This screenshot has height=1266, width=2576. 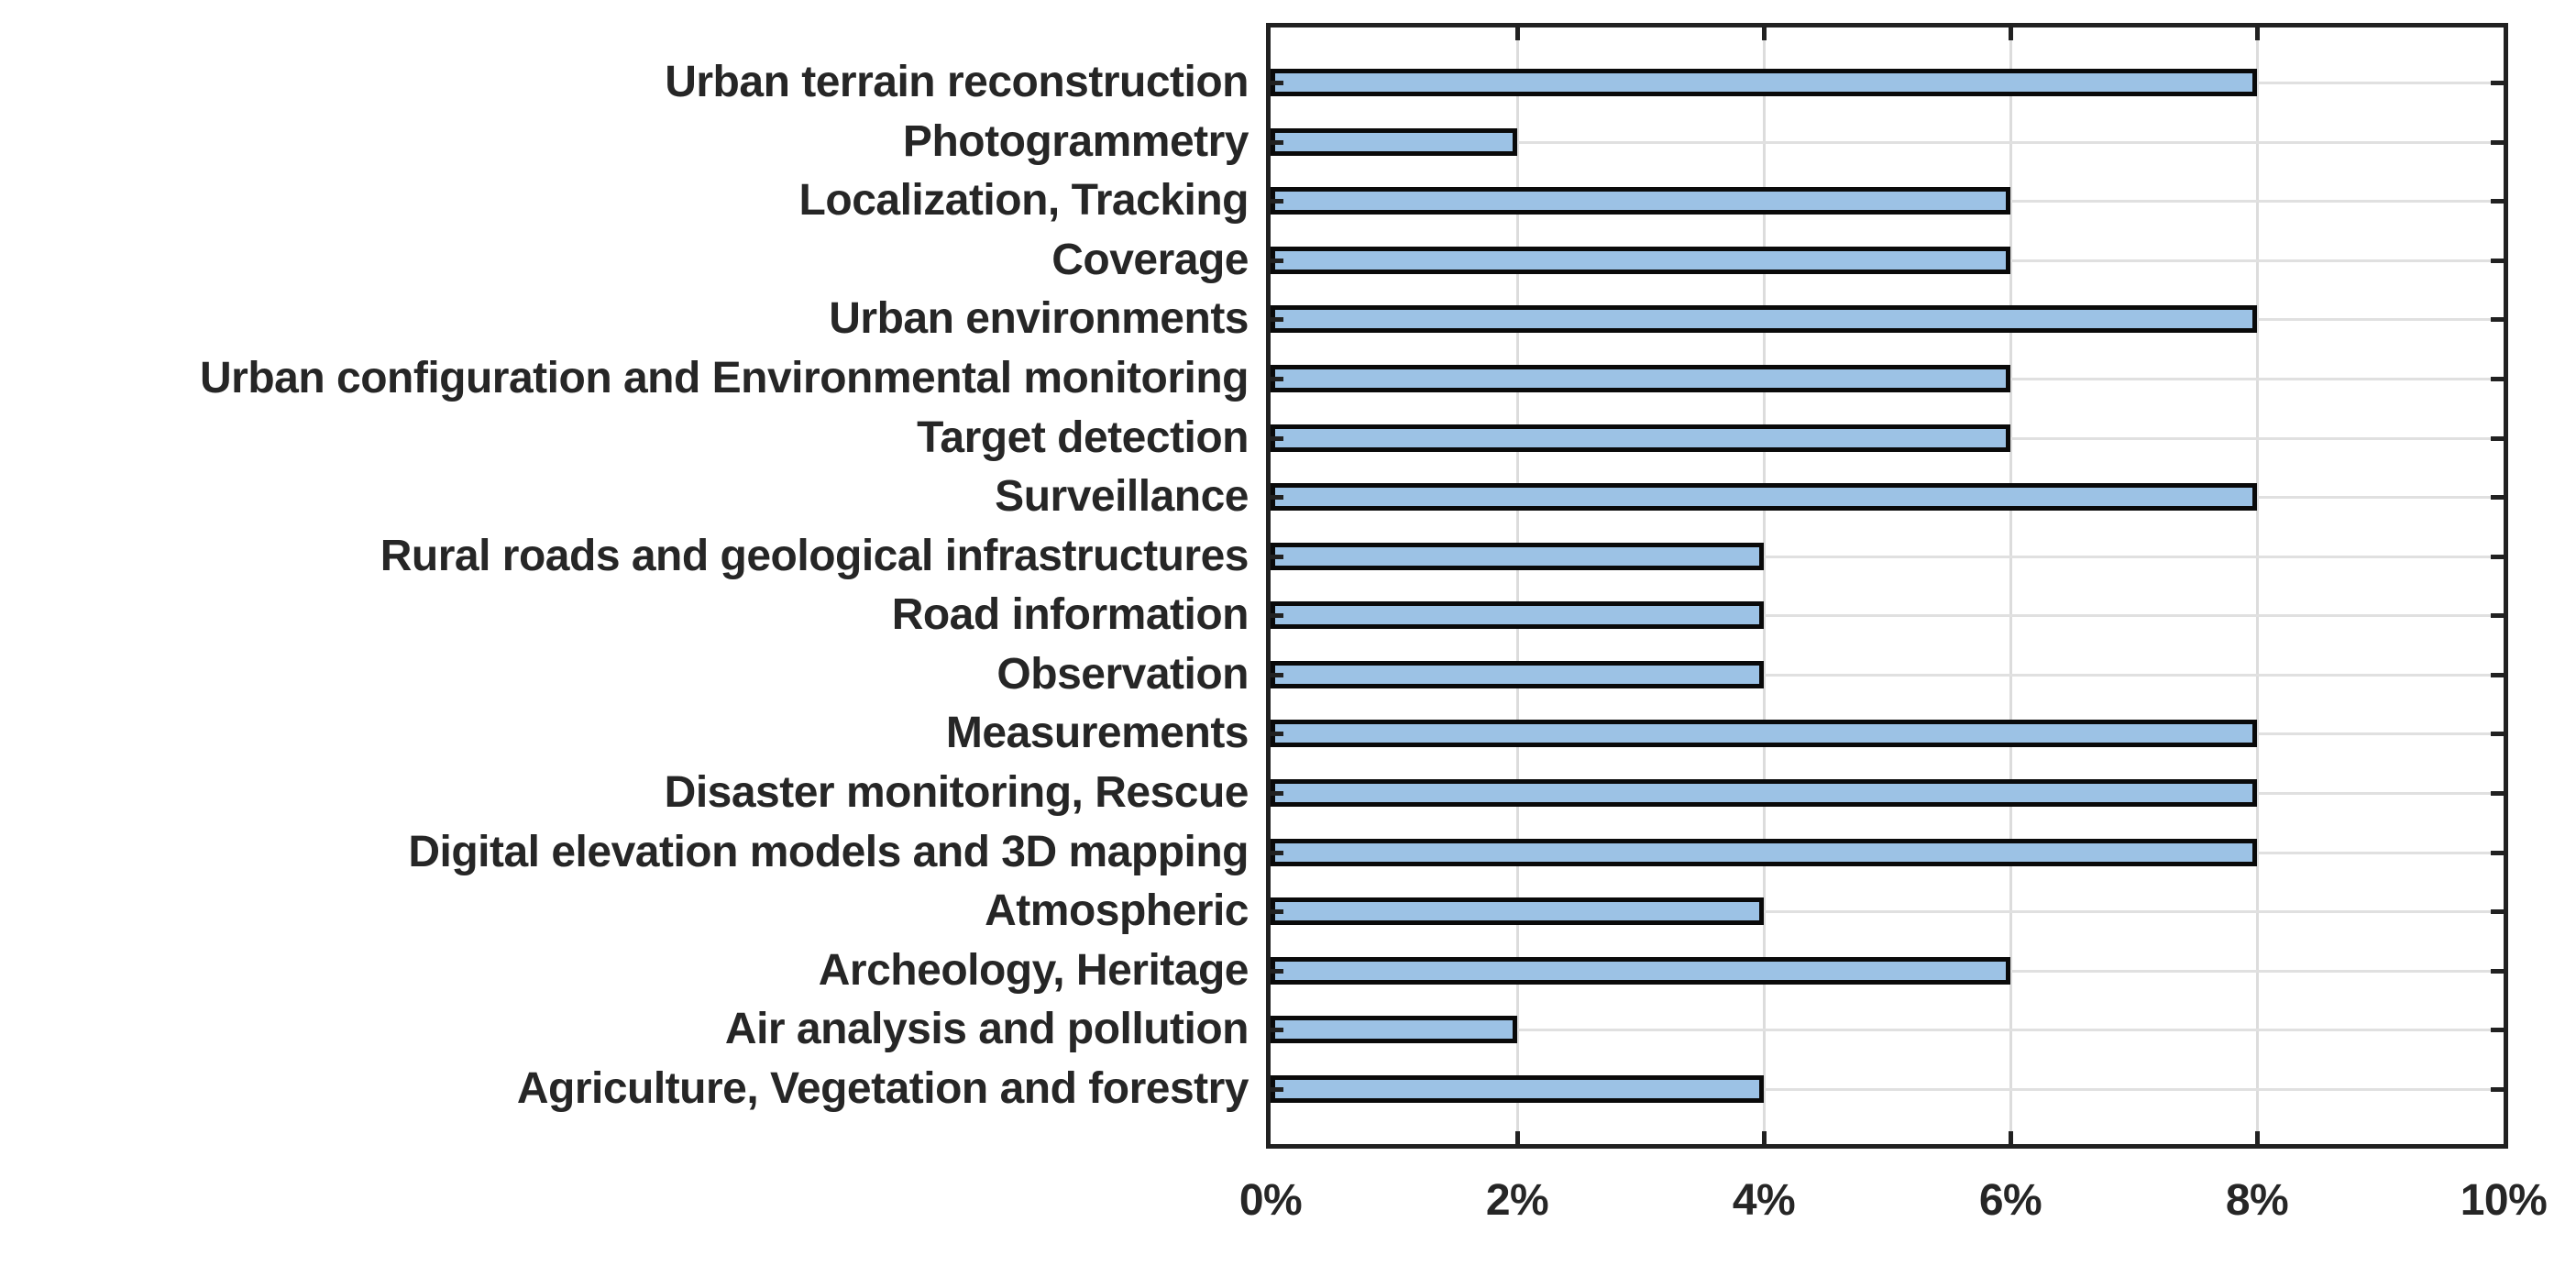 What do you see at coordinates (829, 852) in the screenshot?
I see `category-label: Digital elevation models and 3D mapping` at bounding box center [829, 852].